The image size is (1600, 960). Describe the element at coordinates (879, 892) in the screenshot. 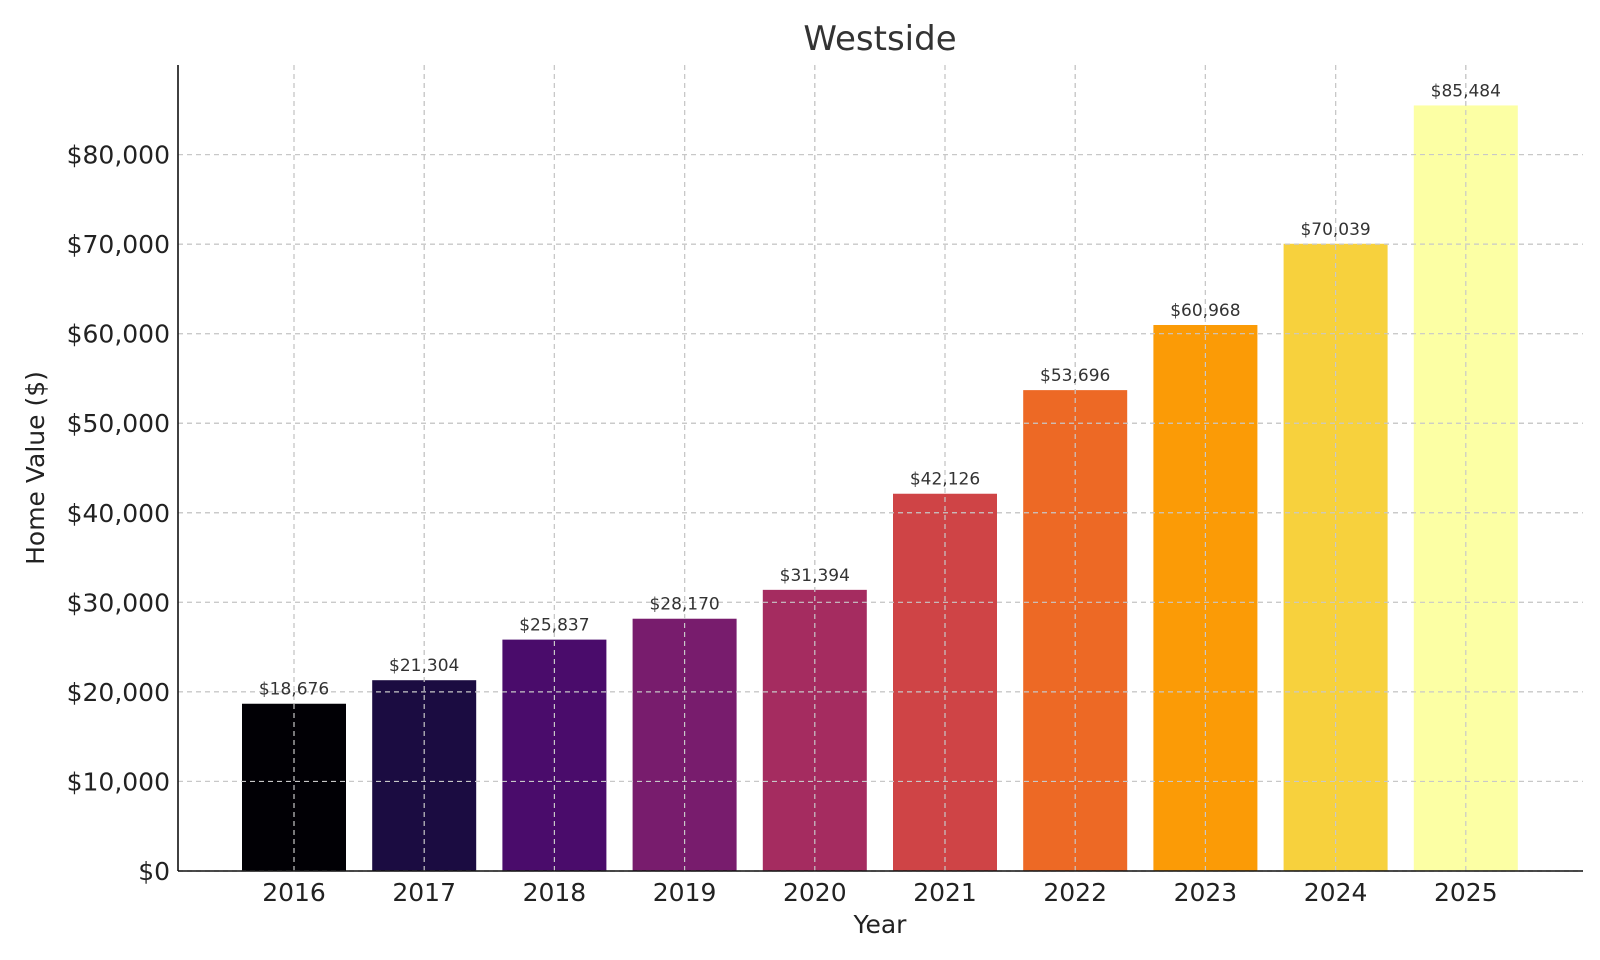

I see `x-tick-labels: 2016 2017 2018 2019 2020 2021 2022 2023 2024 2025` at that location.